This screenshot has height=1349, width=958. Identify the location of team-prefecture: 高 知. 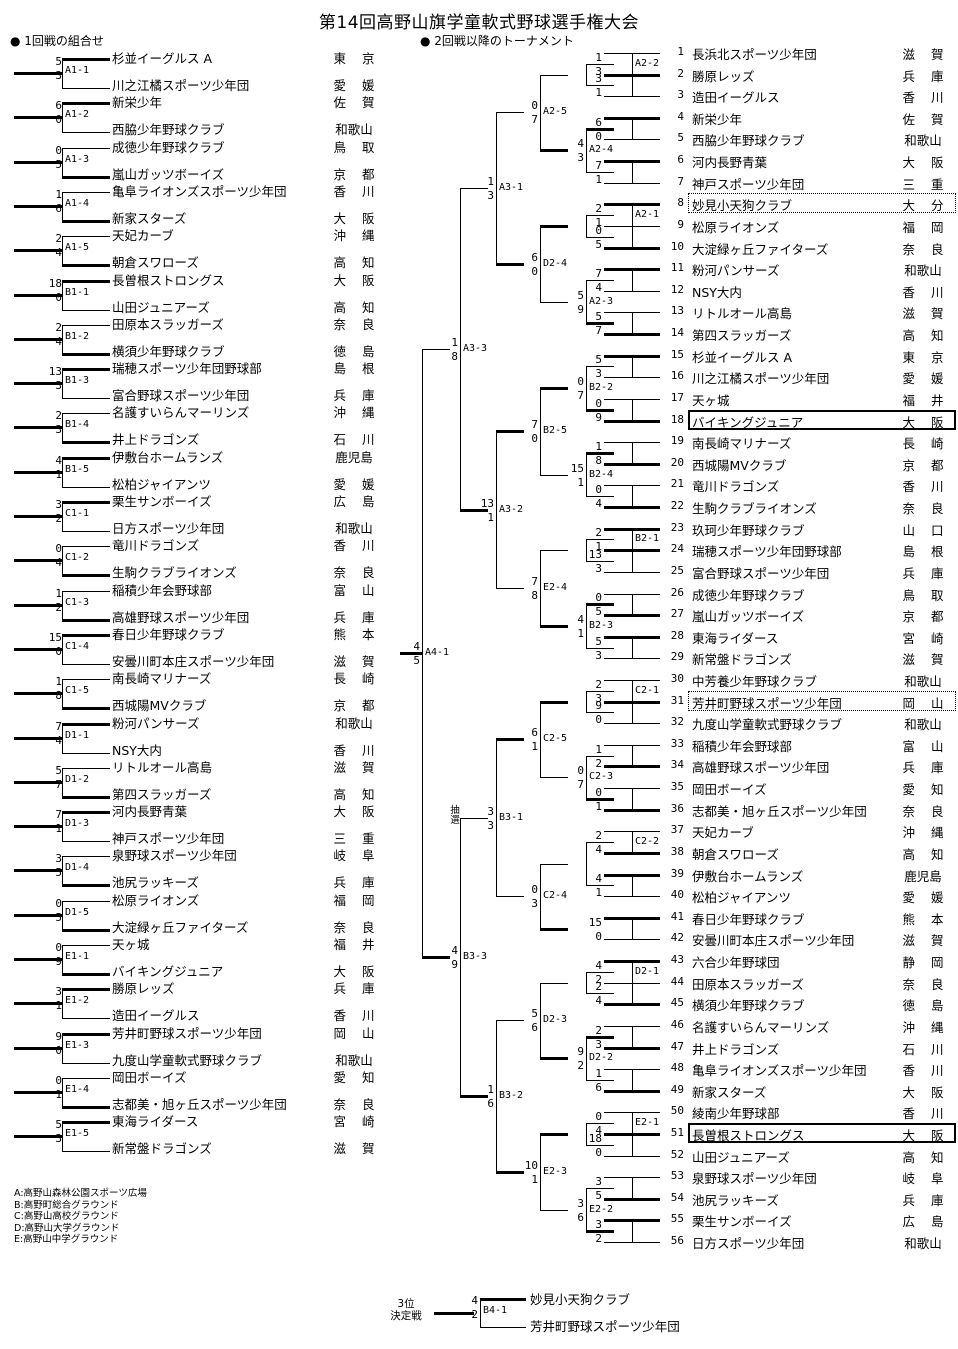
(357, 794).